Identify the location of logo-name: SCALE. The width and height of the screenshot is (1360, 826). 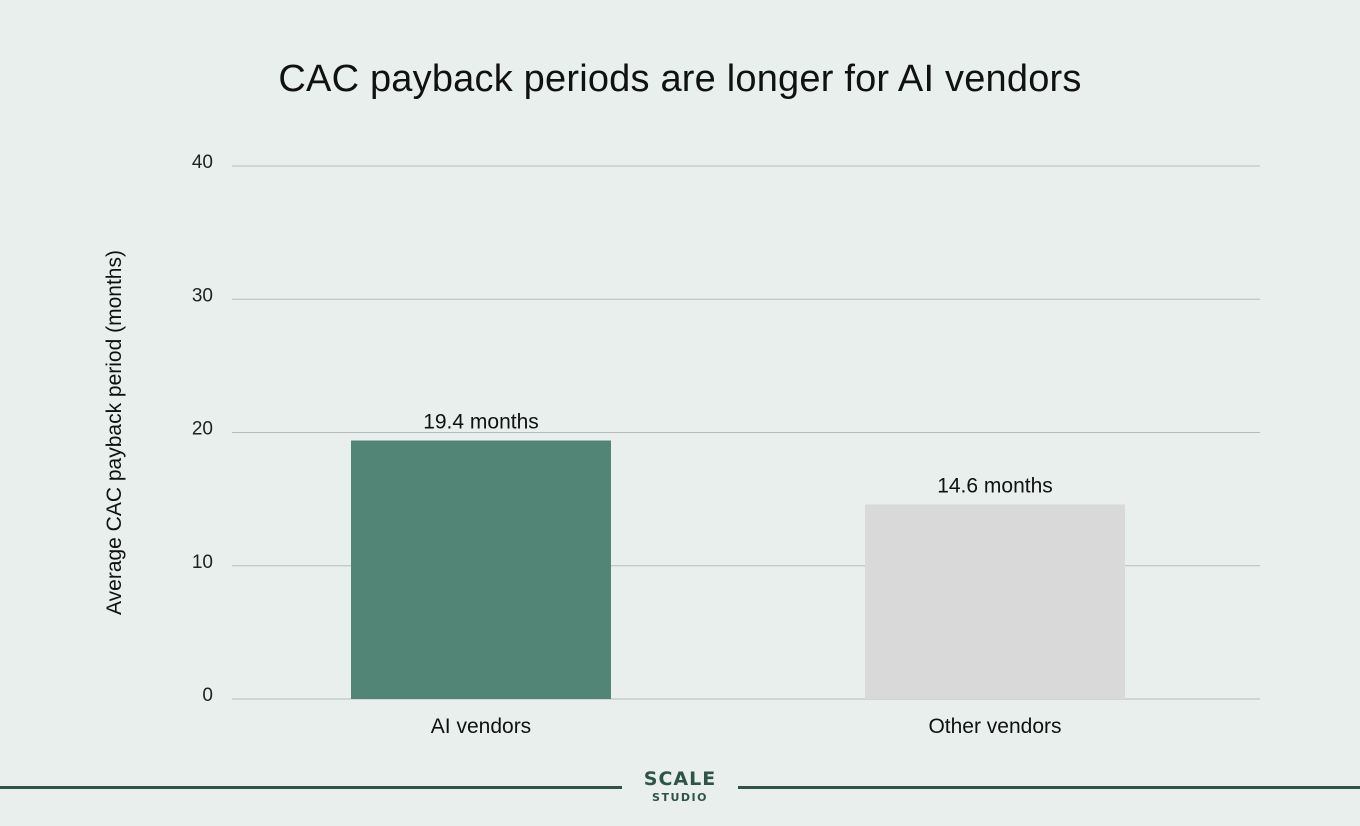
(680, 779).